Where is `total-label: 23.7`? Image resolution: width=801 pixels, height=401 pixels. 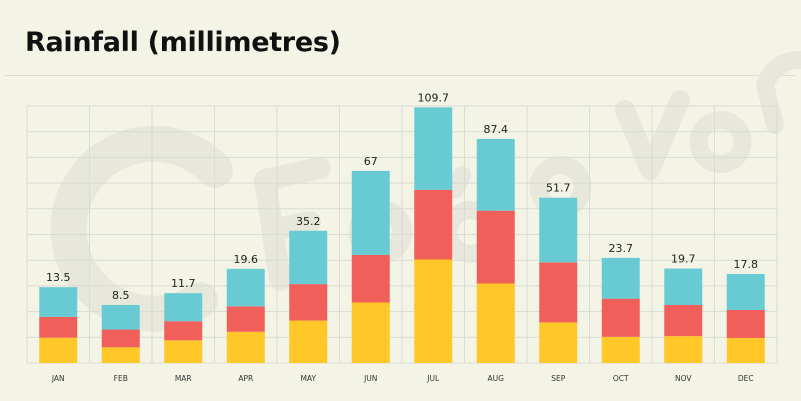
total-label: 23.7 is located at coordinates (621, 248).